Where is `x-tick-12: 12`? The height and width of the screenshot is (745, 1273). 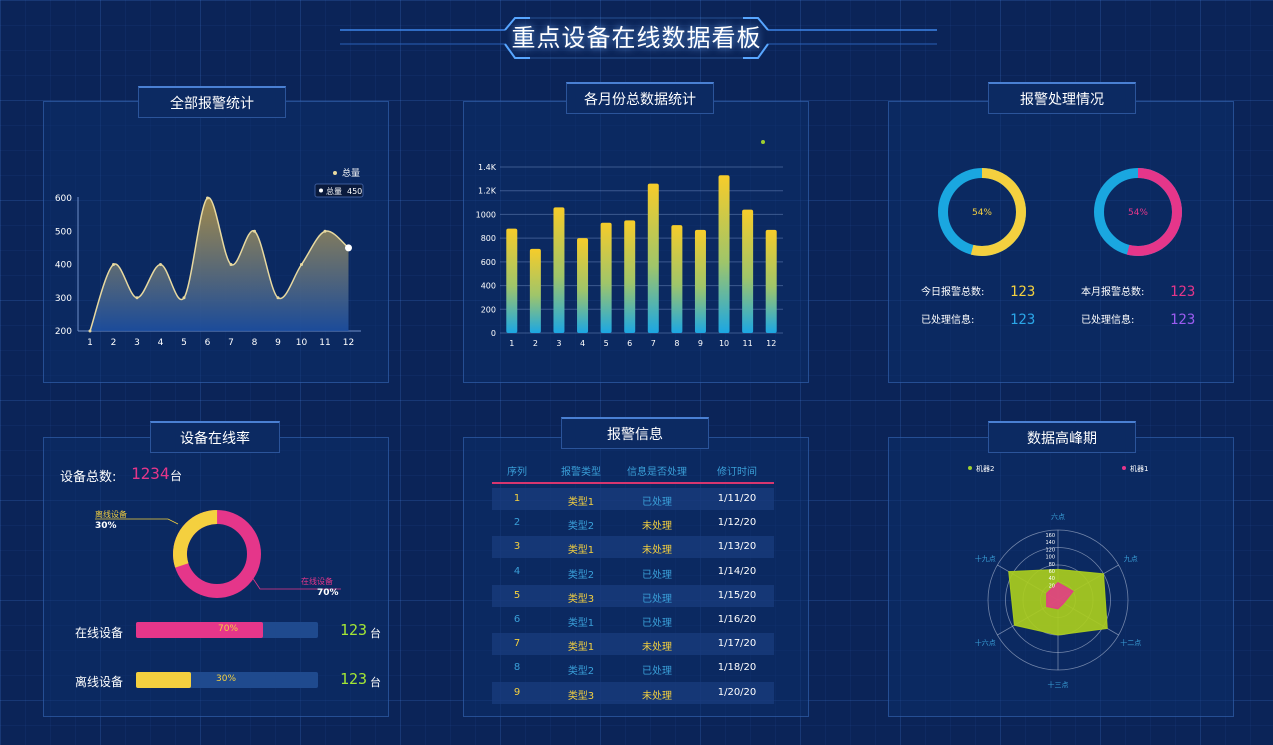 x-tick-12: 12 is located at coordinates (348, 343).